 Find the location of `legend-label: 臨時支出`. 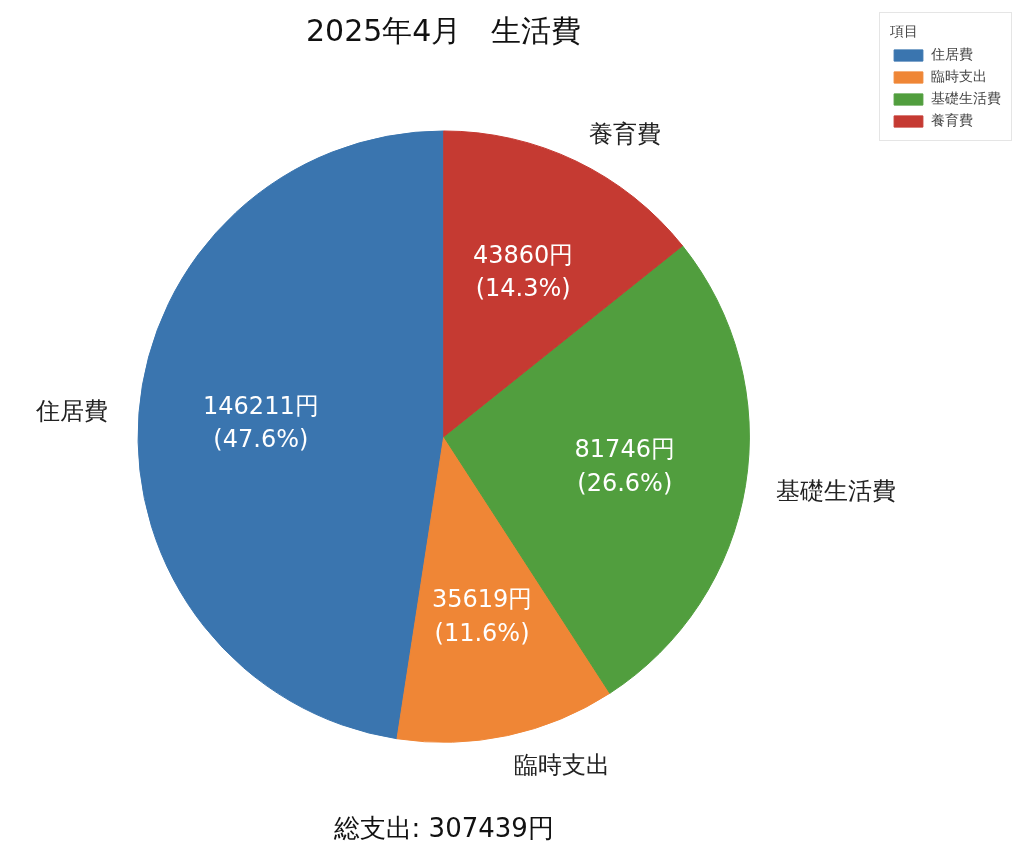

legend-label: 臨時支出 is located at coordinates (959, 77).